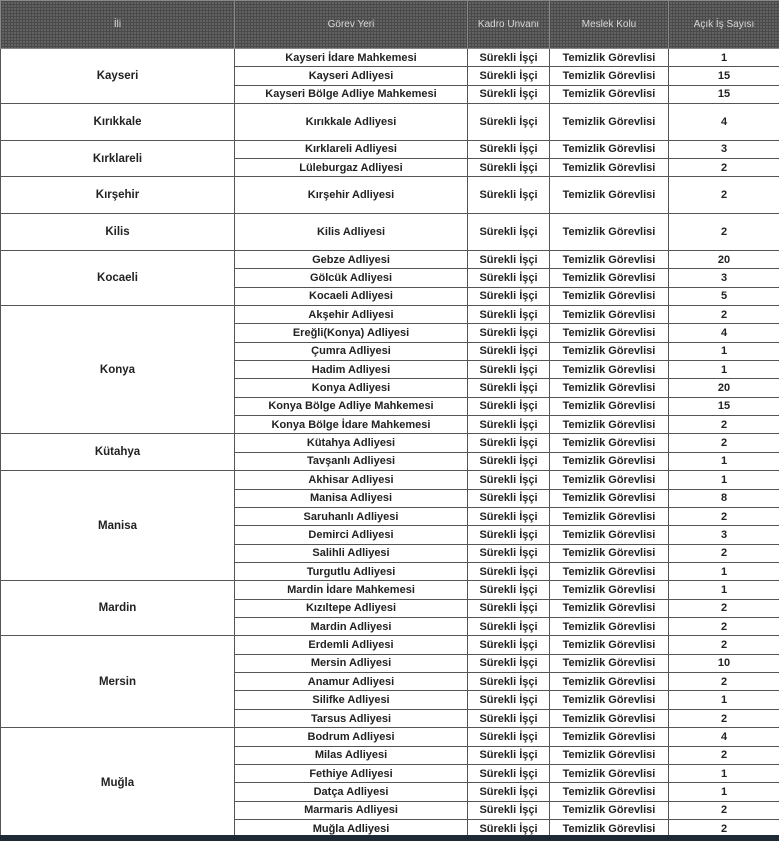 This screenshot has height=841, width=779. Describe the element at coordinates (351, 278) in the screenshot. I see `gorev-yeri-cell: Gölcük Adliyesi` at that location.